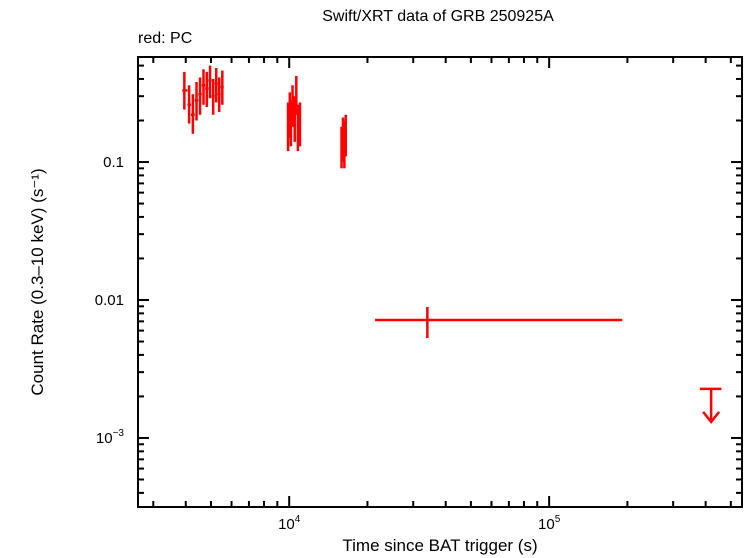 The image size is (746, 558). What do you see at coordinates (710, 405) in the screenshot?
I see `upper-limit-arrow` at bounding box center [710, 405].